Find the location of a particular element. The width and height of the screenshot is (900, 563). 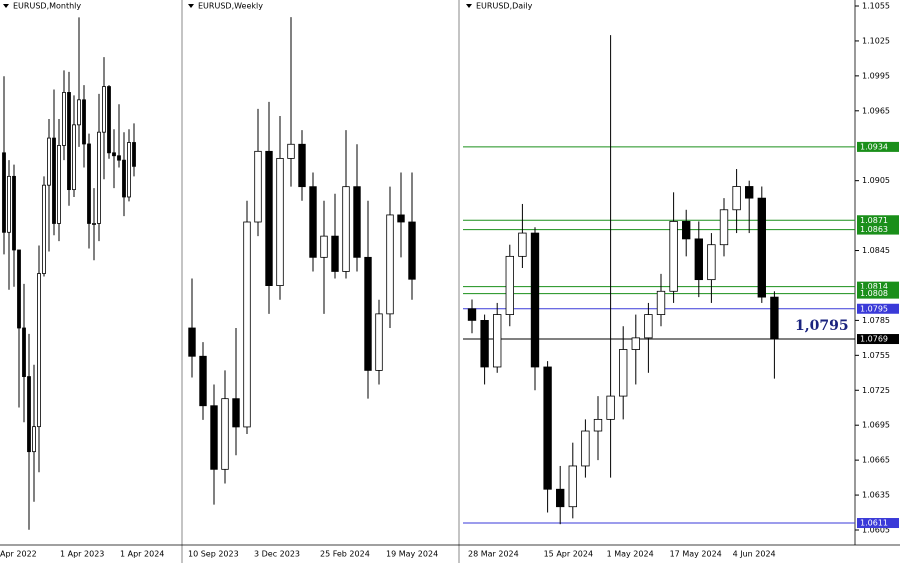

level-label: 1.0871 is located at coordinates (874, 220).